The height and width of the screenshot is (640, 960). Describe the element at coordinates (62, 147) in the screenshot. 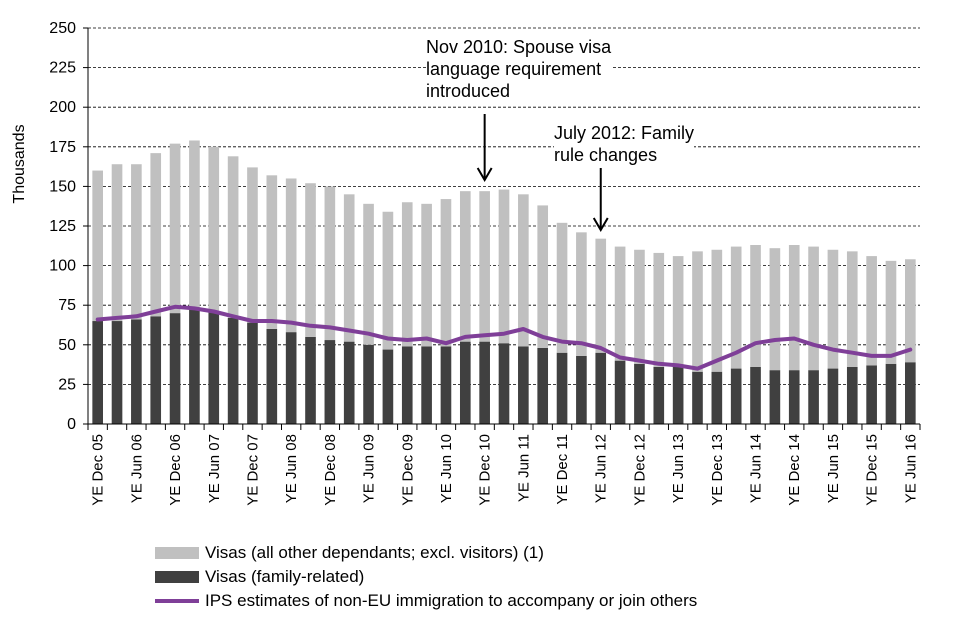

I see `y-tick-label: 175` at that location.